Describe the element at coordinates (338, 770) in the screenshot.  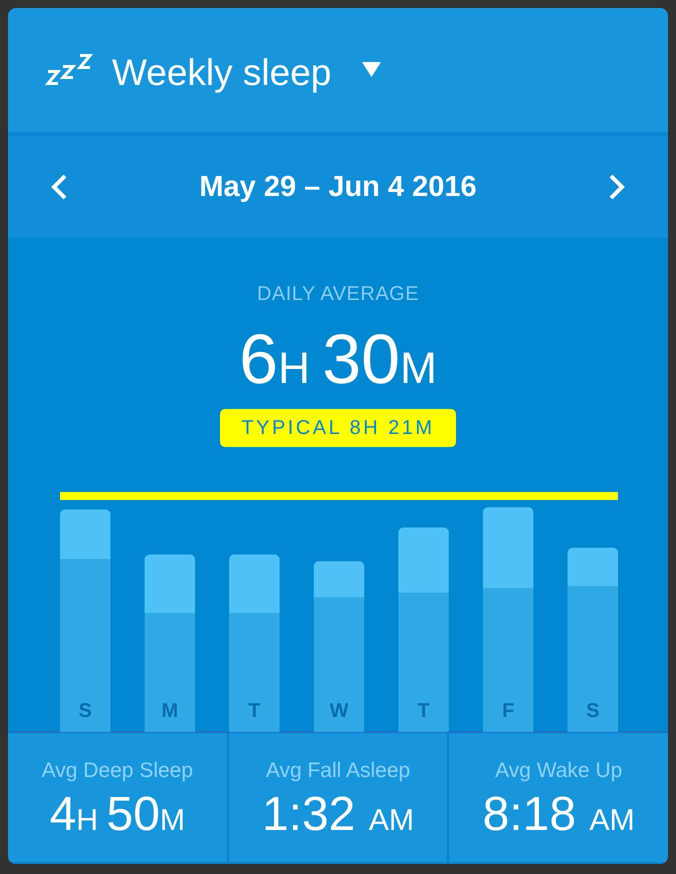
I see `text: Avg Fall Asleep` at that location.